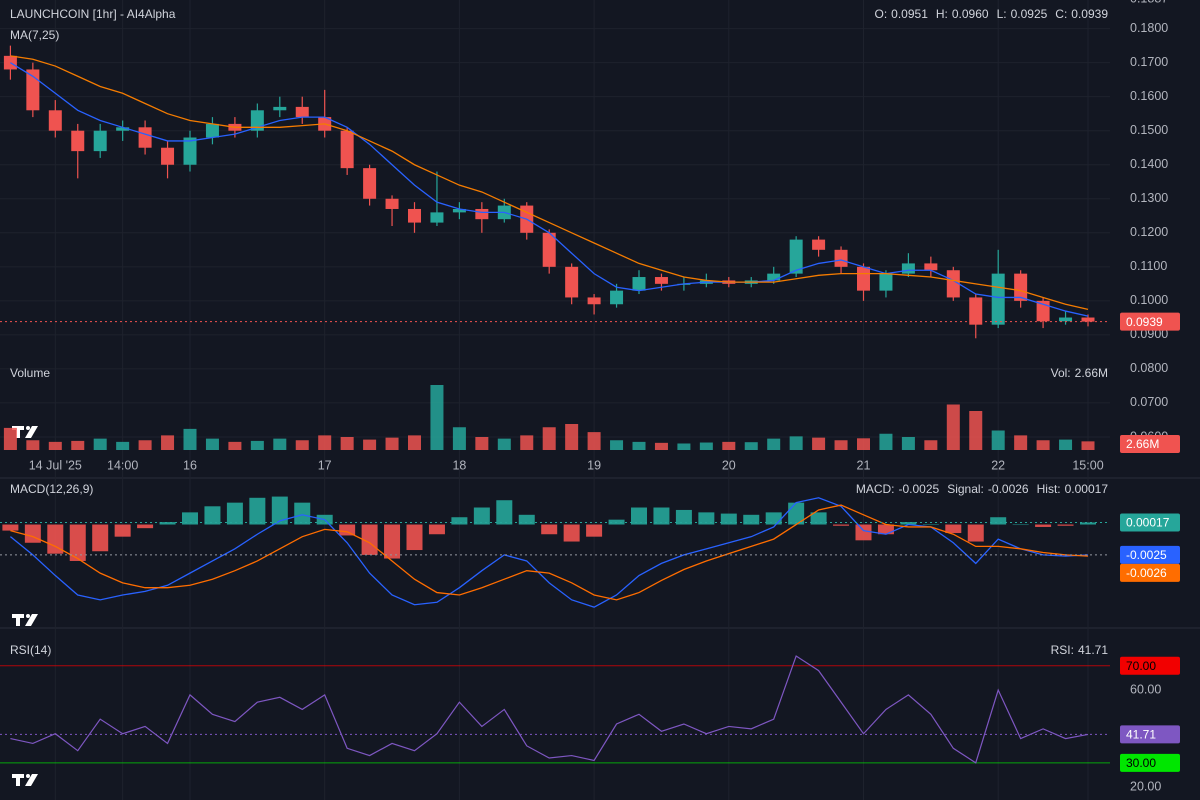 The height and width of the screenshot is (800, 1200). What do you see at coordinates (1141, 666) in the screenshot?
I see `rsi-level-tag: 70.00` at bounding box center [1141, 666].